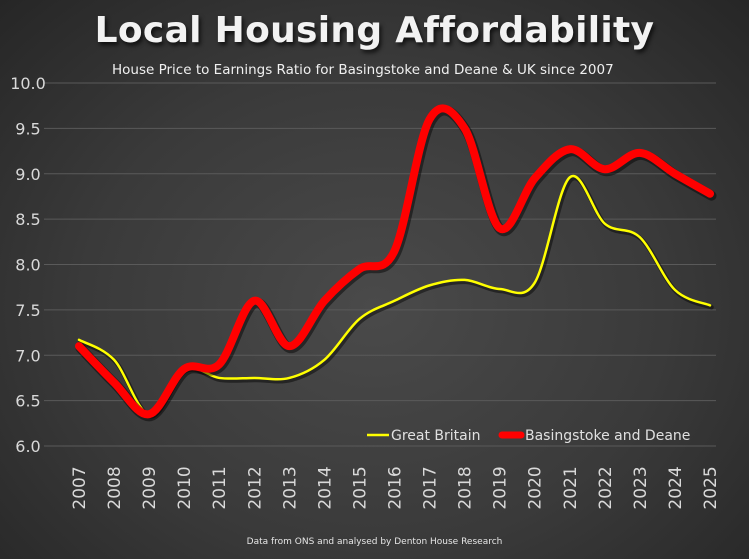 The height and width of the screenshot is (559, 749). Describe the element at coordinates (607, 436) in the screenshot. I see `legend-label-basingstoke-and-deane: Basingstoke and Deane` at that location.